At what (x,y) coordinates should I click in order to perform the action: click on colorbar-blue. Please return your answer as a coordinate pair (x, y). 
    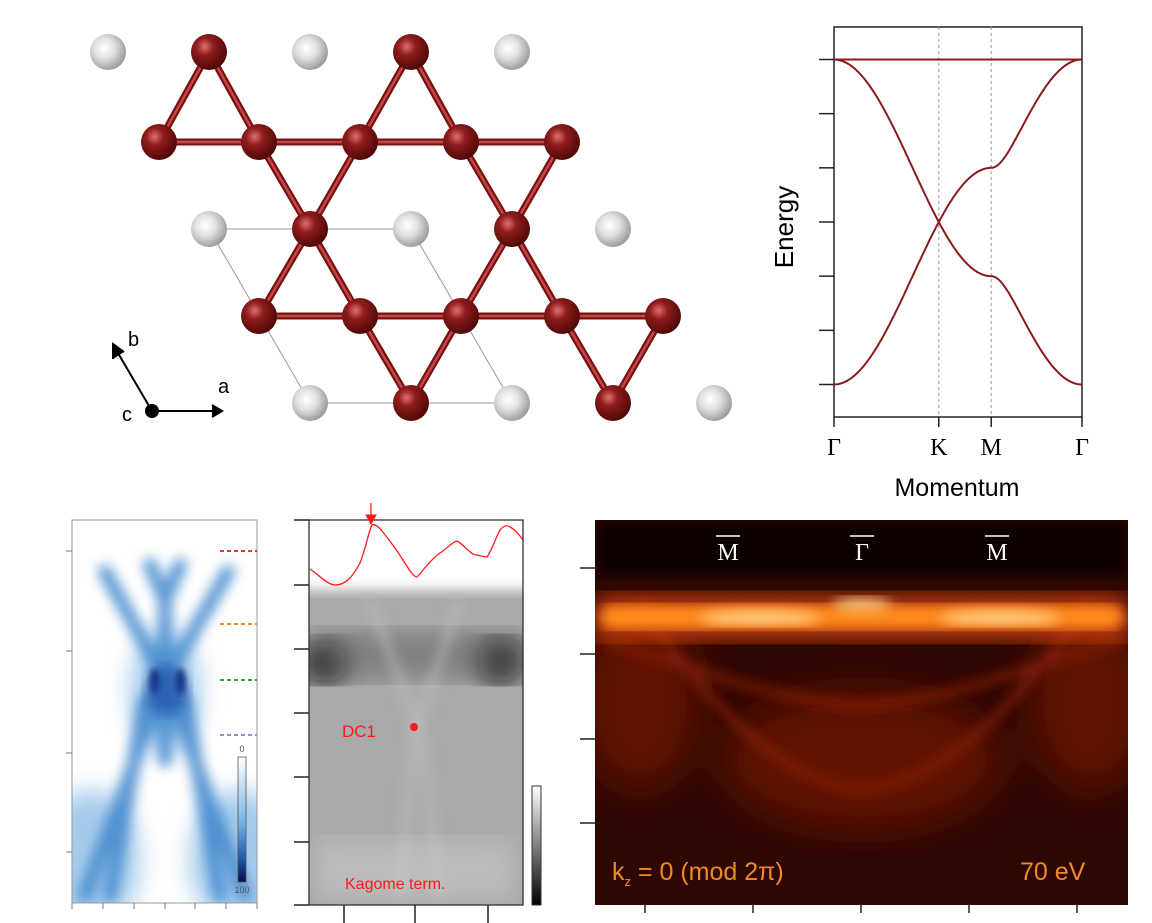
    Looking at the image, I should click on (242, 819).